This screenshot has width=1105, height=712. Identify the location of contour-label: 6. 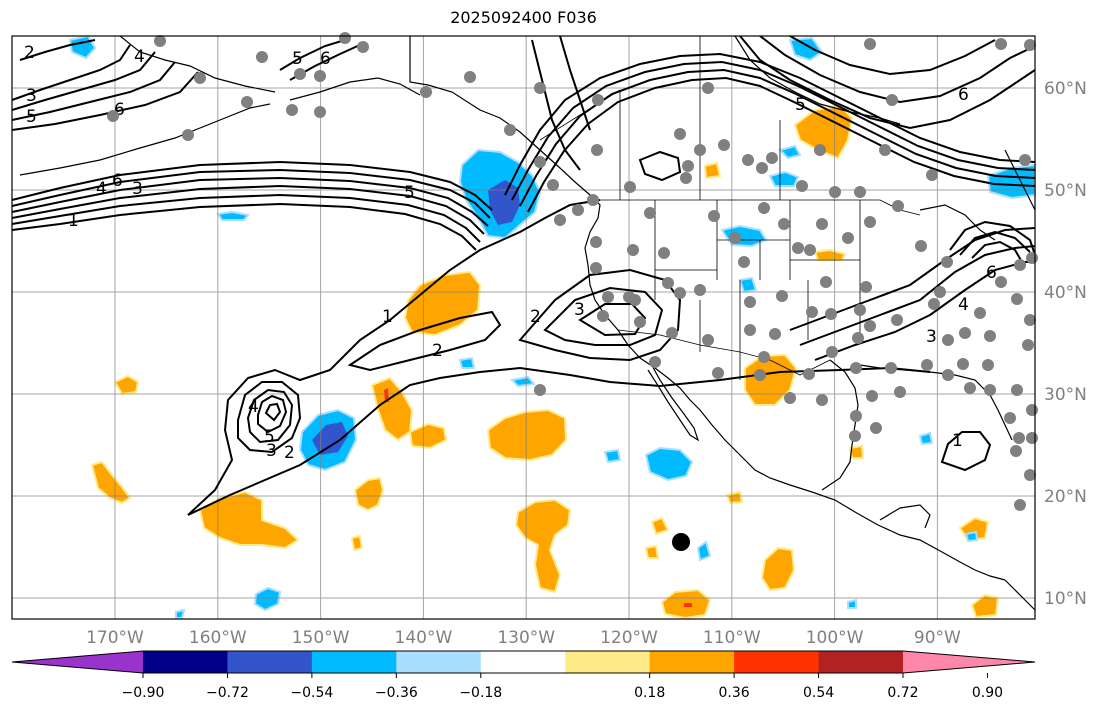
(119, 110).